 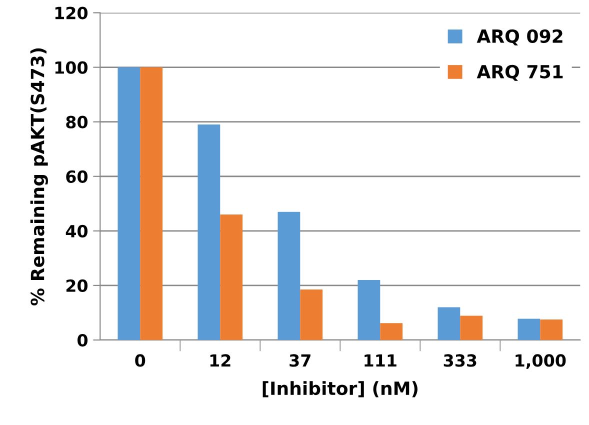 What do you see at coordinates (39, 177) in the screenshot?
I see `y-axis-title: % Remaining pAKT(S473)` at bounding box center [39, 177].